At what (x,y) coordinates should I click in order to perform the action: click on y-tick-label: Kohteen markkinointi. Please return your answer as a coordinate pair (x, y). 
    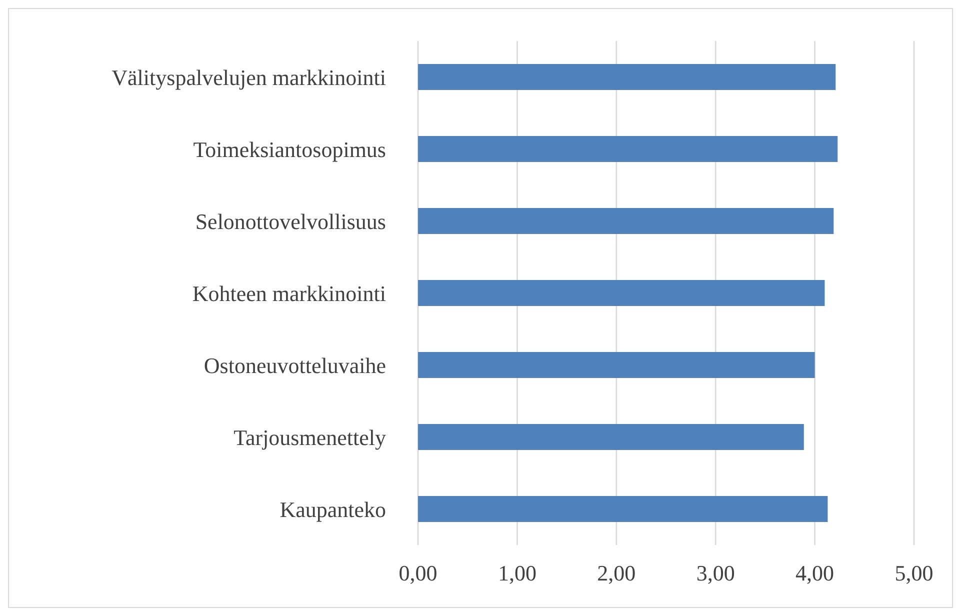
    Looking at the image, I should click on (289, 293).